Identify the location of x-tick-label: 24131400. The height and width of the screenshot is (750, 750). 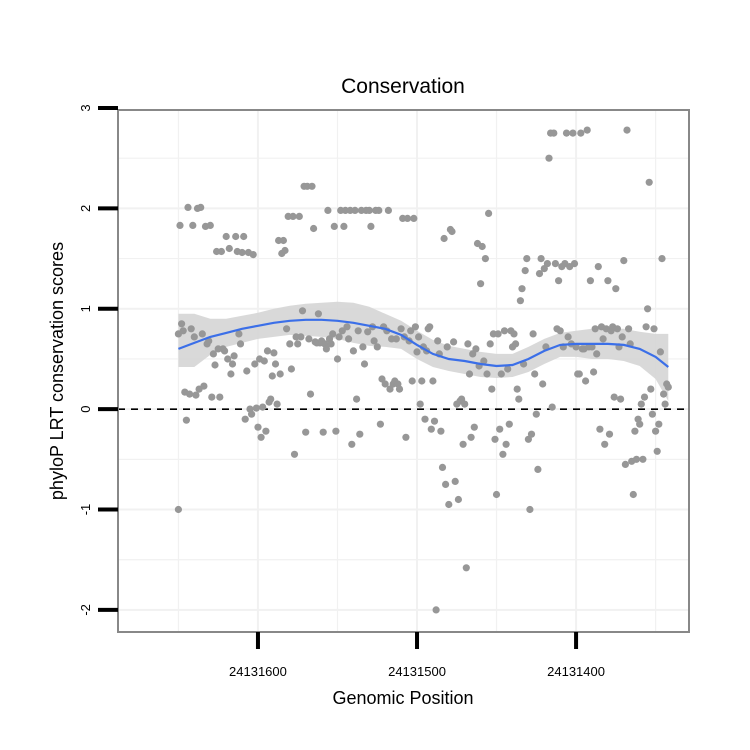
(576, 671).